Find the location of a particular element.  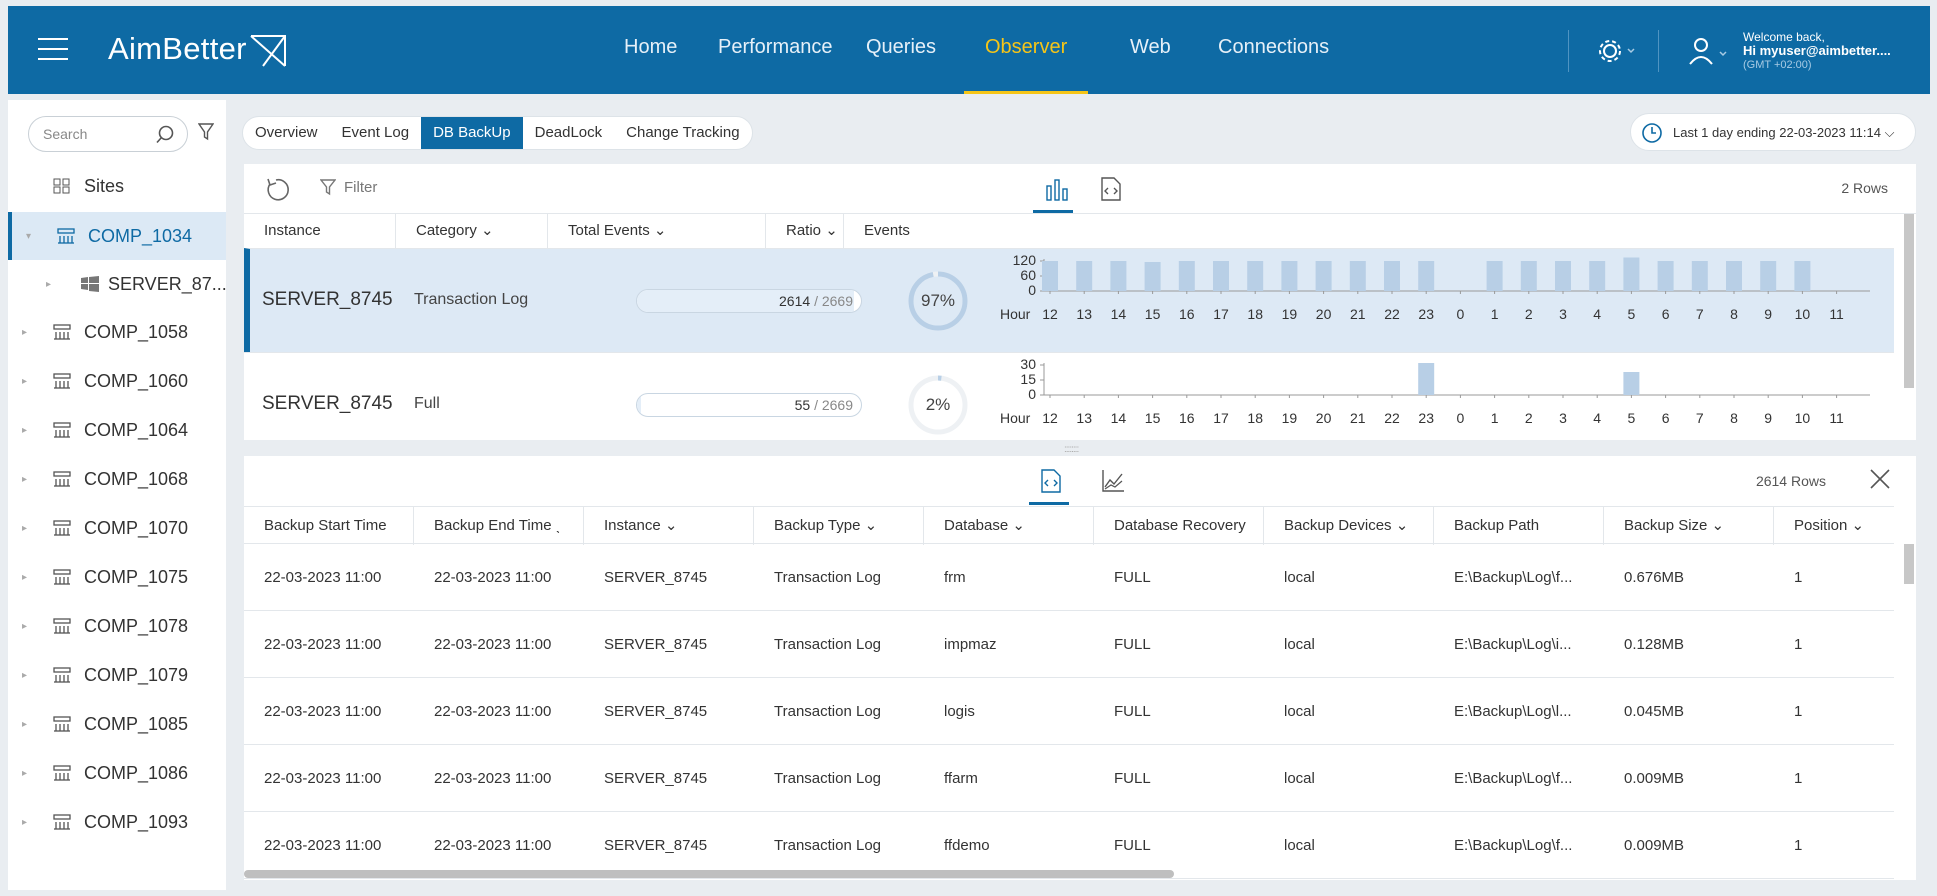

sidebar-item: ▸ COMP_1060 is located at coordinates (117, 381).